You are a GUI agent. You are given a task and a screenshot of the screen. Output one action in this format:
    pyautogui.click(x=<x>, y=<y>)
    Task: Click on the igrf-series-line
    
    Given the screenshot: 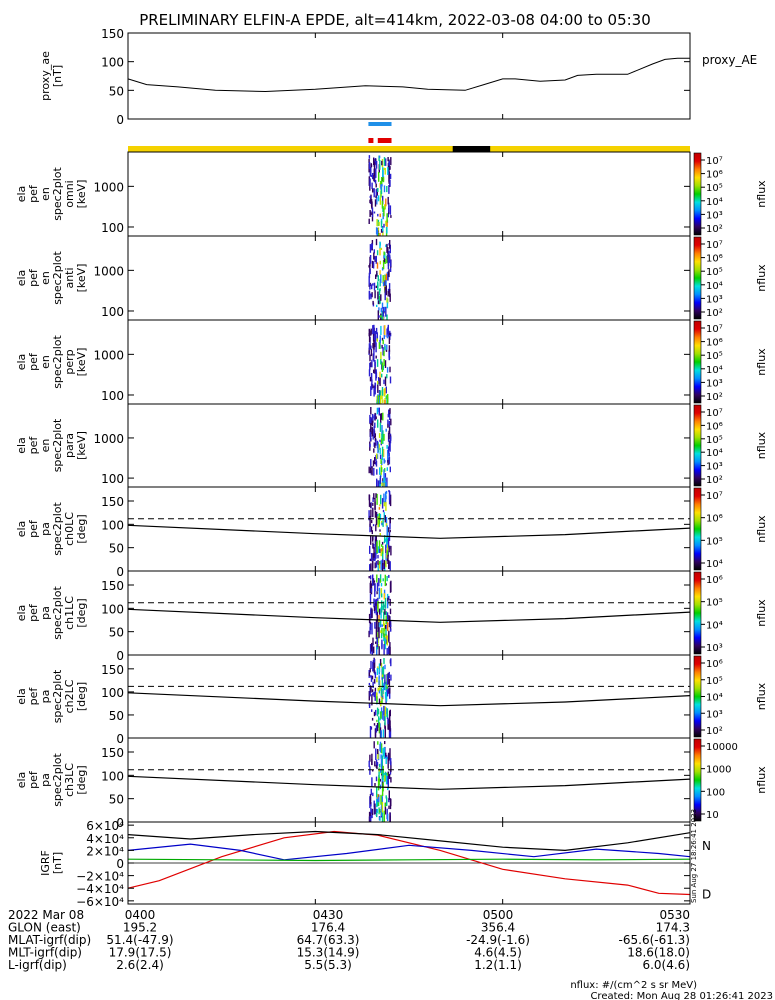 What is the action you would take?
    pyautogui.click(x=409, y=863)
    